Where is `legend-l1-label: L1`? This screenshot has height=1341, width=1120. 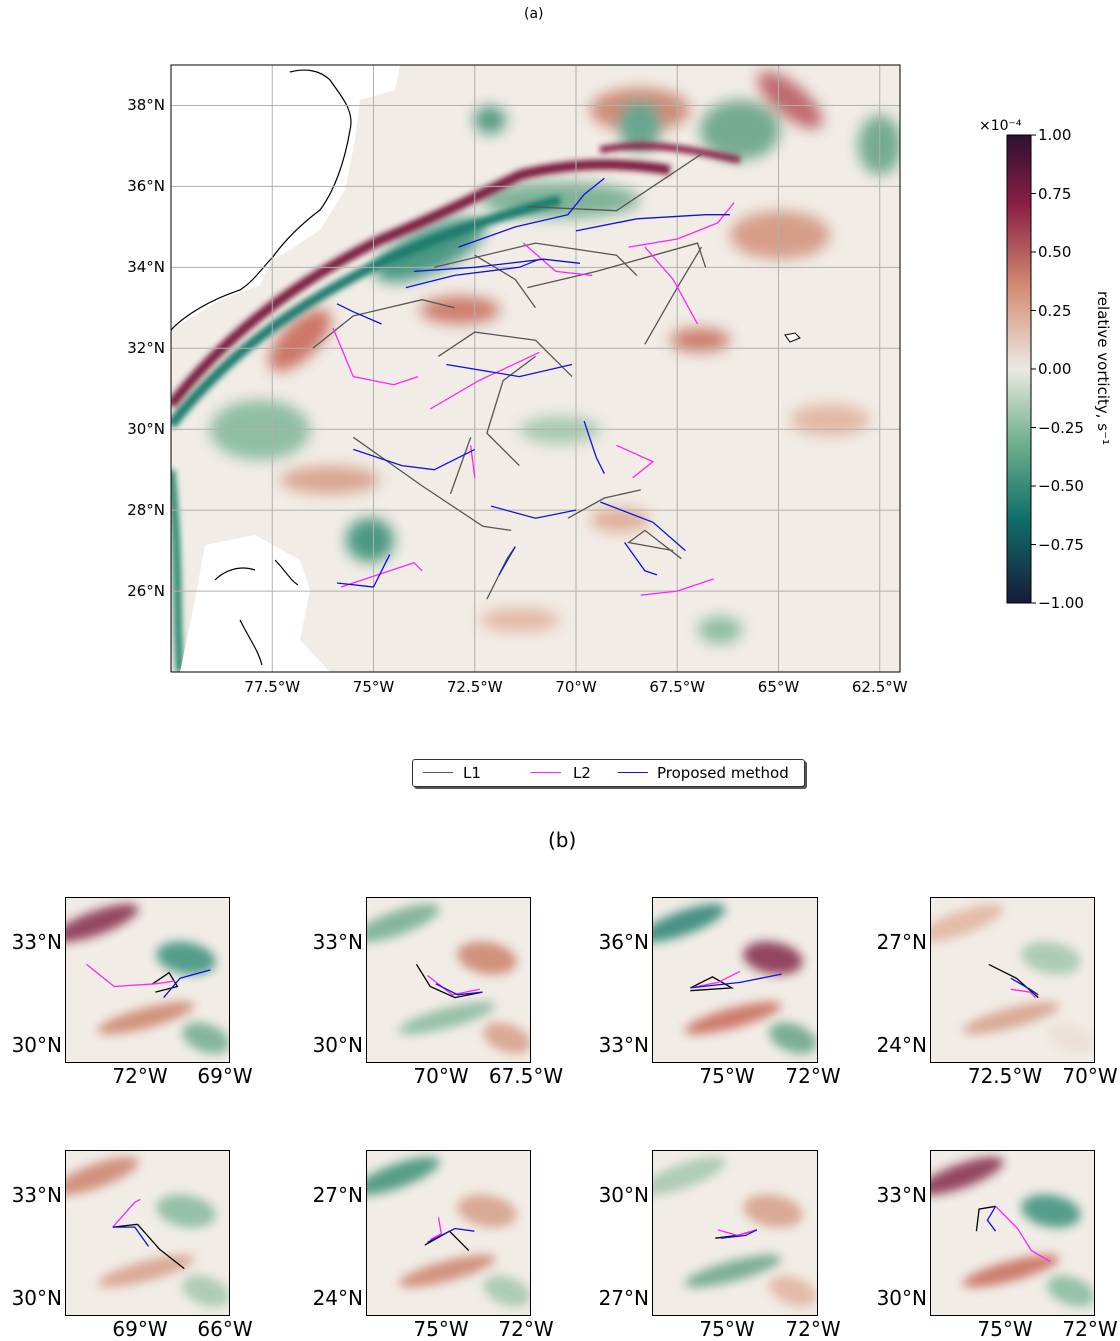 legend-l1-label: L1 is located at coordinates (472, 773).